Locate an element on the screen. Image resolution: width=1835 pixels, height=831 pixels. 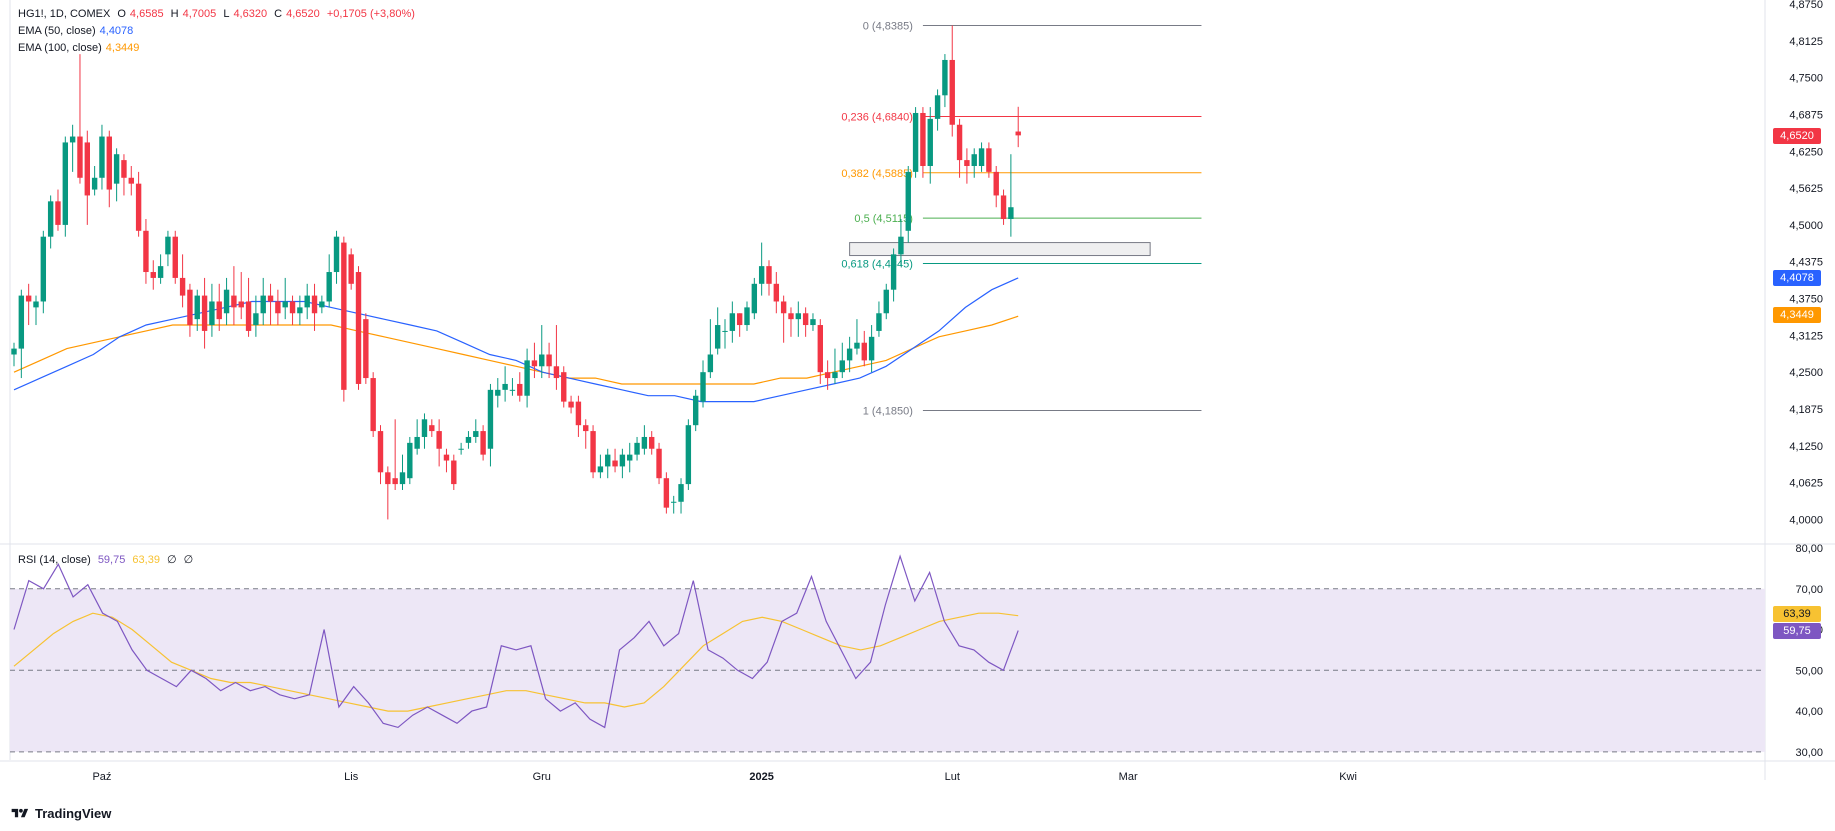
ema50-legend: EMA (50, close) 4,4078 is located at coordinates (77, 31).